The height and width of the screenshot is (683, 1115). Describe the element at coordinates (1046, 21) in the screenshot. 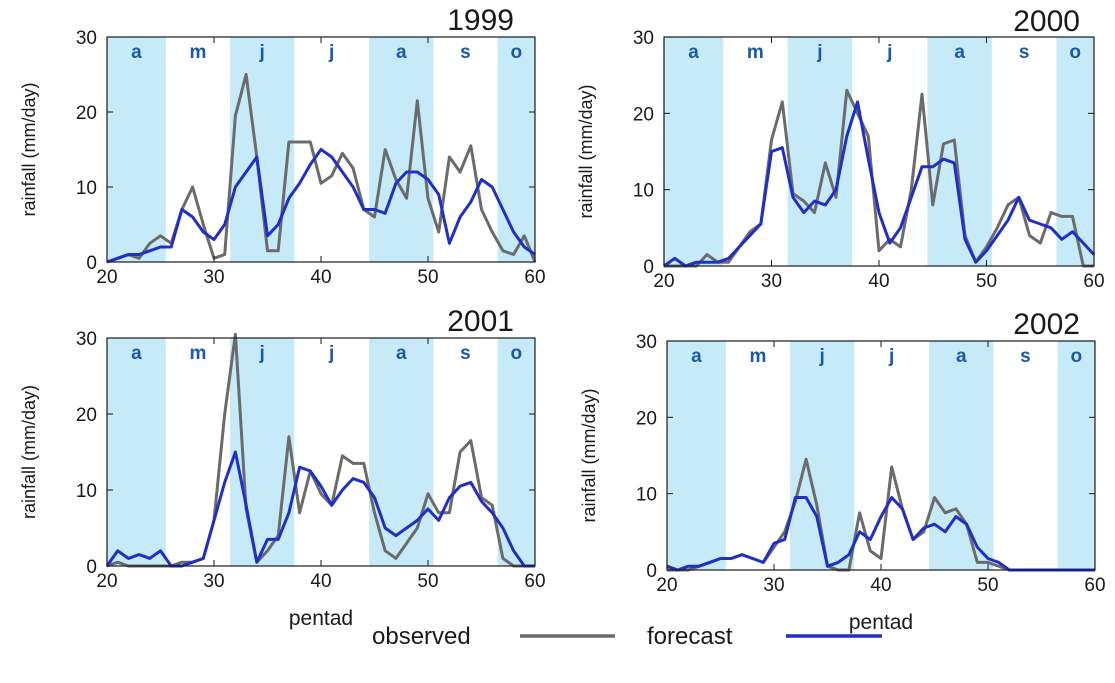

I see `panel-title: 2000` at that location.